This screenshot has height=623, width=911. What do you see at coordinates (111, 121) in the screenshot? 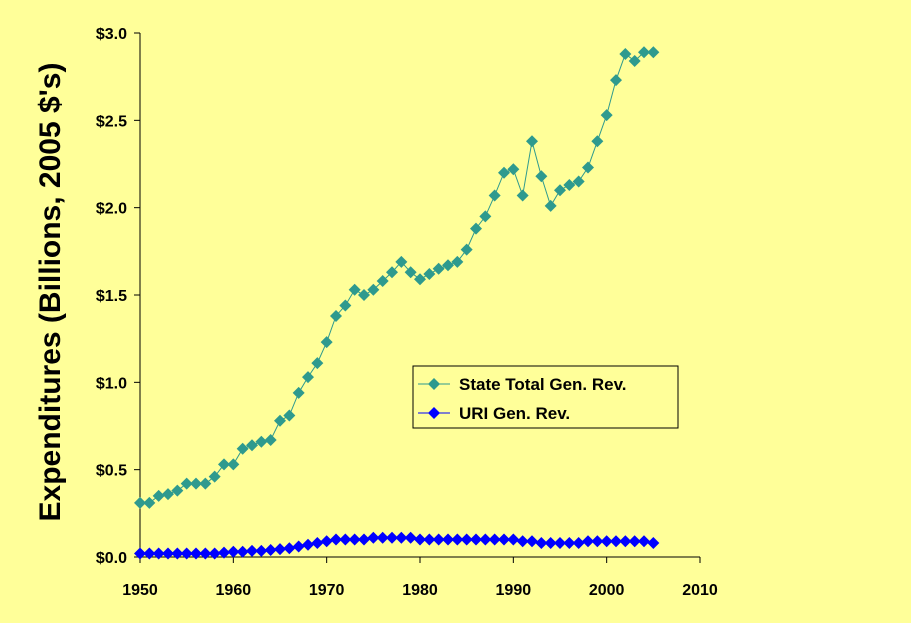
I see `y-tick-label: $2.5` at bounding box center [111, 121].